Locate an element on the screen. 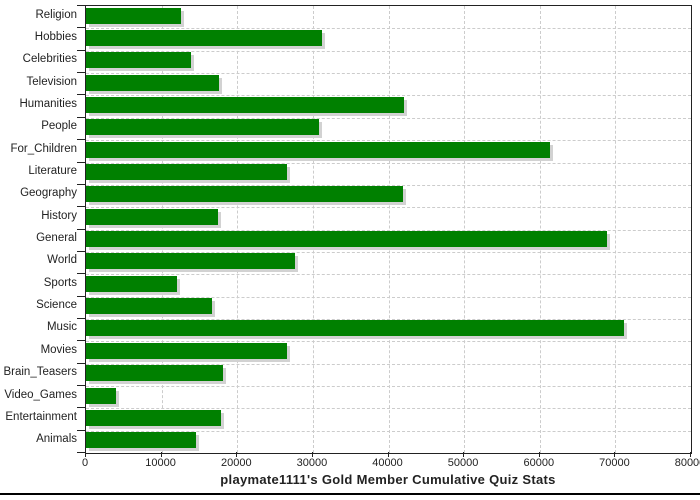 The image size is (700, 500). bar-hobbies is located at coordinates (204, 37).